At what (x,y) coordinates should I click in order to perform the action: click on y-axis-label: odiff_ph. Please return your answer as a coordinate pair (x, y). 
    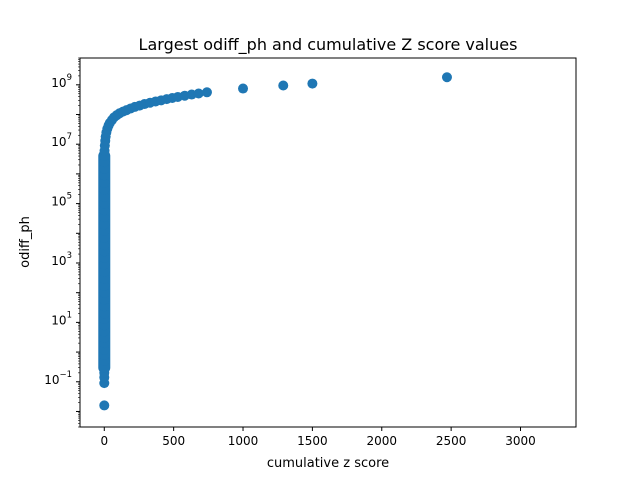
    Looking at the image, I should click on (25, 242).